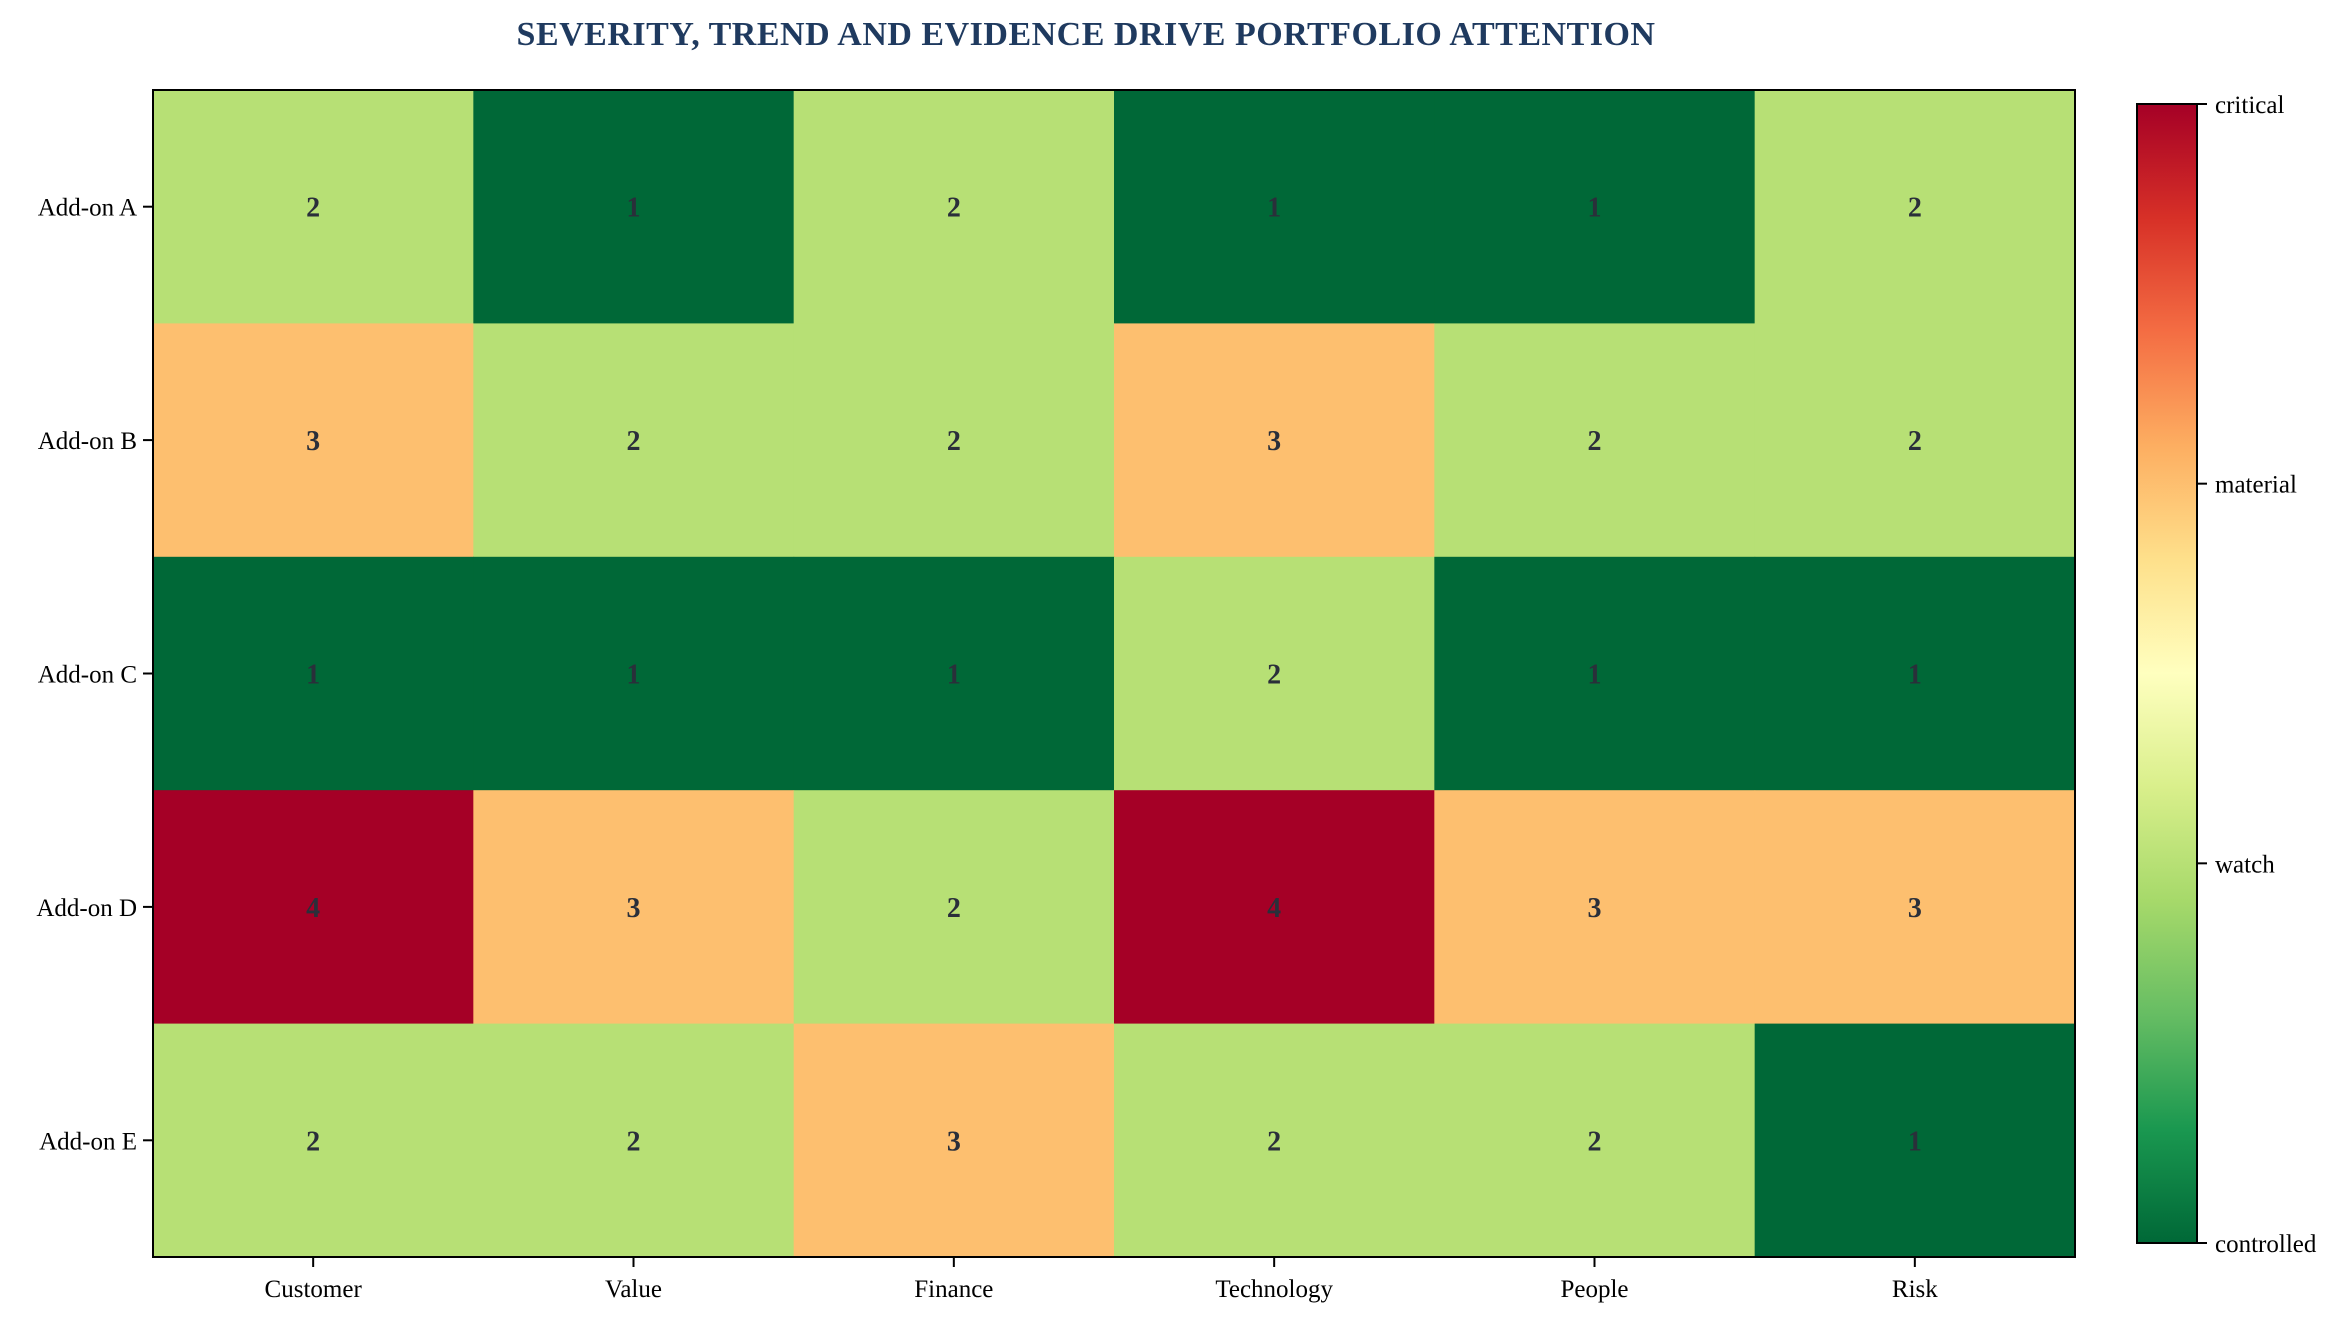 The width and height of the screenshot is (2339, 1319). What do you see at coordinates (2245, 864) in the screenshot?
I see `colorbar-tick-label: watch` at bounding box center [2245, 864].